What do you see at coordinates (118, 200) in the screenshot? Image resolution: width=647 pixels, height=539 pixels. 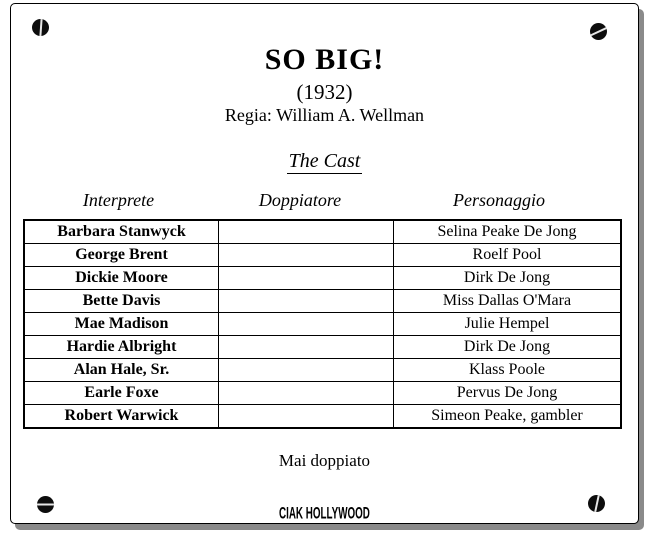 I see `column-header-interprete: Interprete` at bounding box center [118, 200].